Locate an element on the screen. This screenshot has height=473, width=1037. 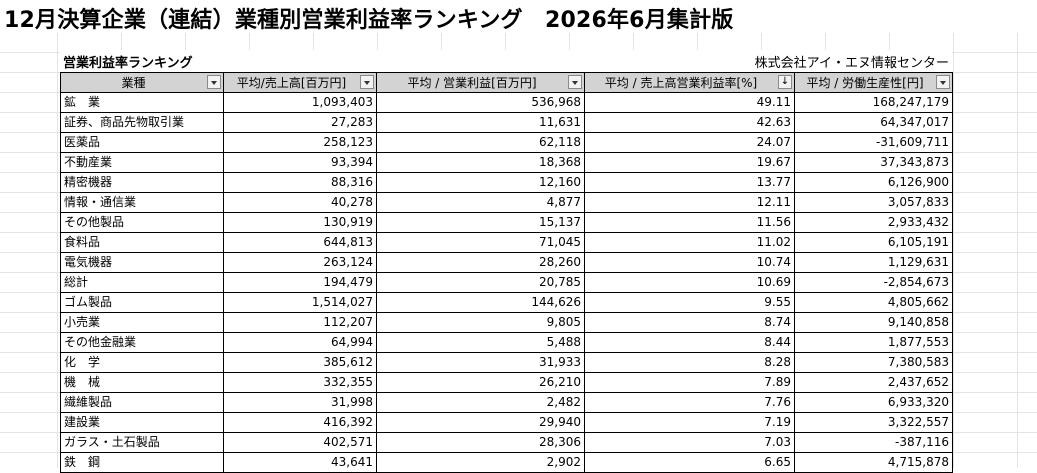
labor-productivity-cell: 6,105,191 is located at coordinates (873, 242).